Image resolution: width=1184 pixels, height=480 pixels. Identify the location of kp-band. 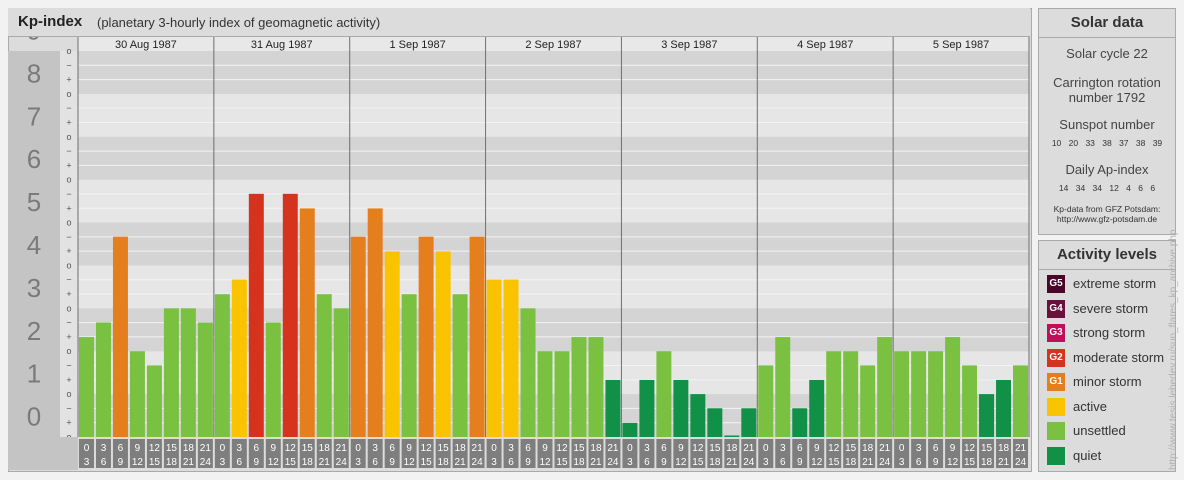
(553, 72).